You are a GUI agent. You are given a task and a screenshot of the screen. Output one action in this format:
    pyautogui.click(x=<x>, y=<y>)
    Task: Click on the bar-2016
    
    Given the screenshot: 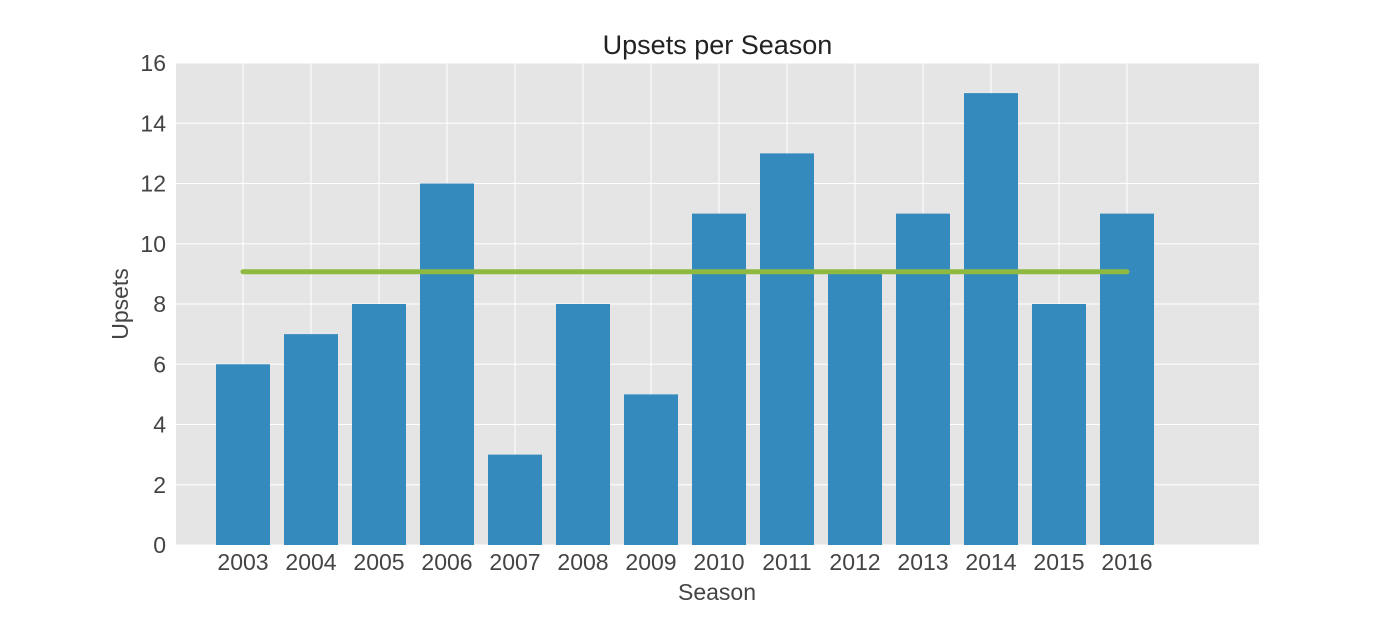 What is the action you would take?
    pyautogui.click(x=1127, y=379)
    